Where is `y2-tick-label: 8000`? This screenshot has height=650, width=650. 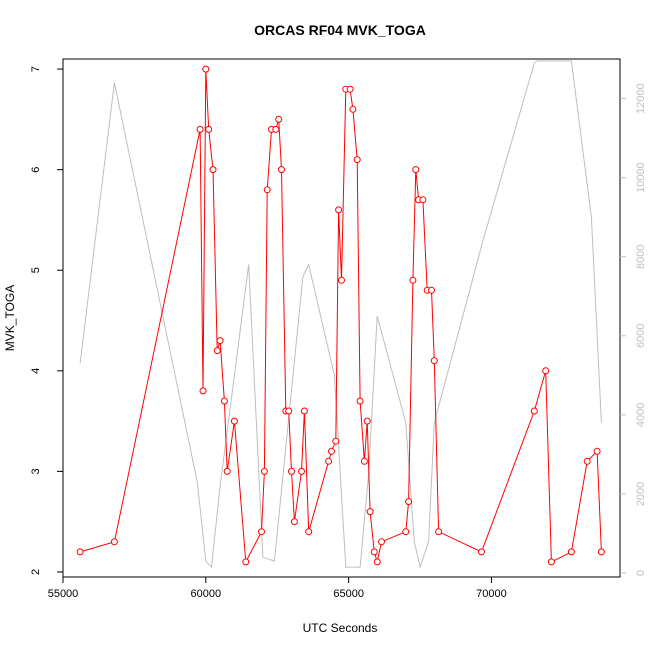 y2-tick-label: 8000 is located at coordinates (641, 256).